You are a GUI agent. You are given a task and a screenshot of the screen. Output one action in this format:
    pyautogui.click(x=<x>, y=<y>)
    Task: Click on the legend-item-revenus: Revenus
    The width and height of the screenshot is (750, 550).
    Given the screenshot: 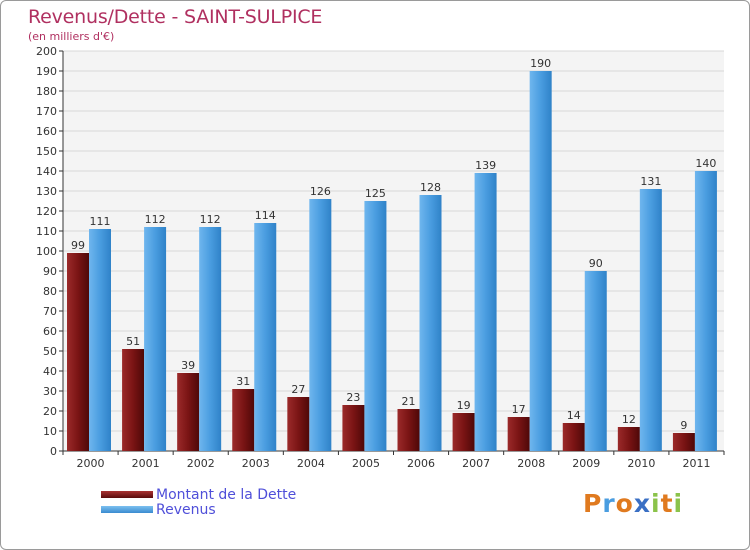 What is the action you would take?
    pyautogui.click(x=198, y=509)
    